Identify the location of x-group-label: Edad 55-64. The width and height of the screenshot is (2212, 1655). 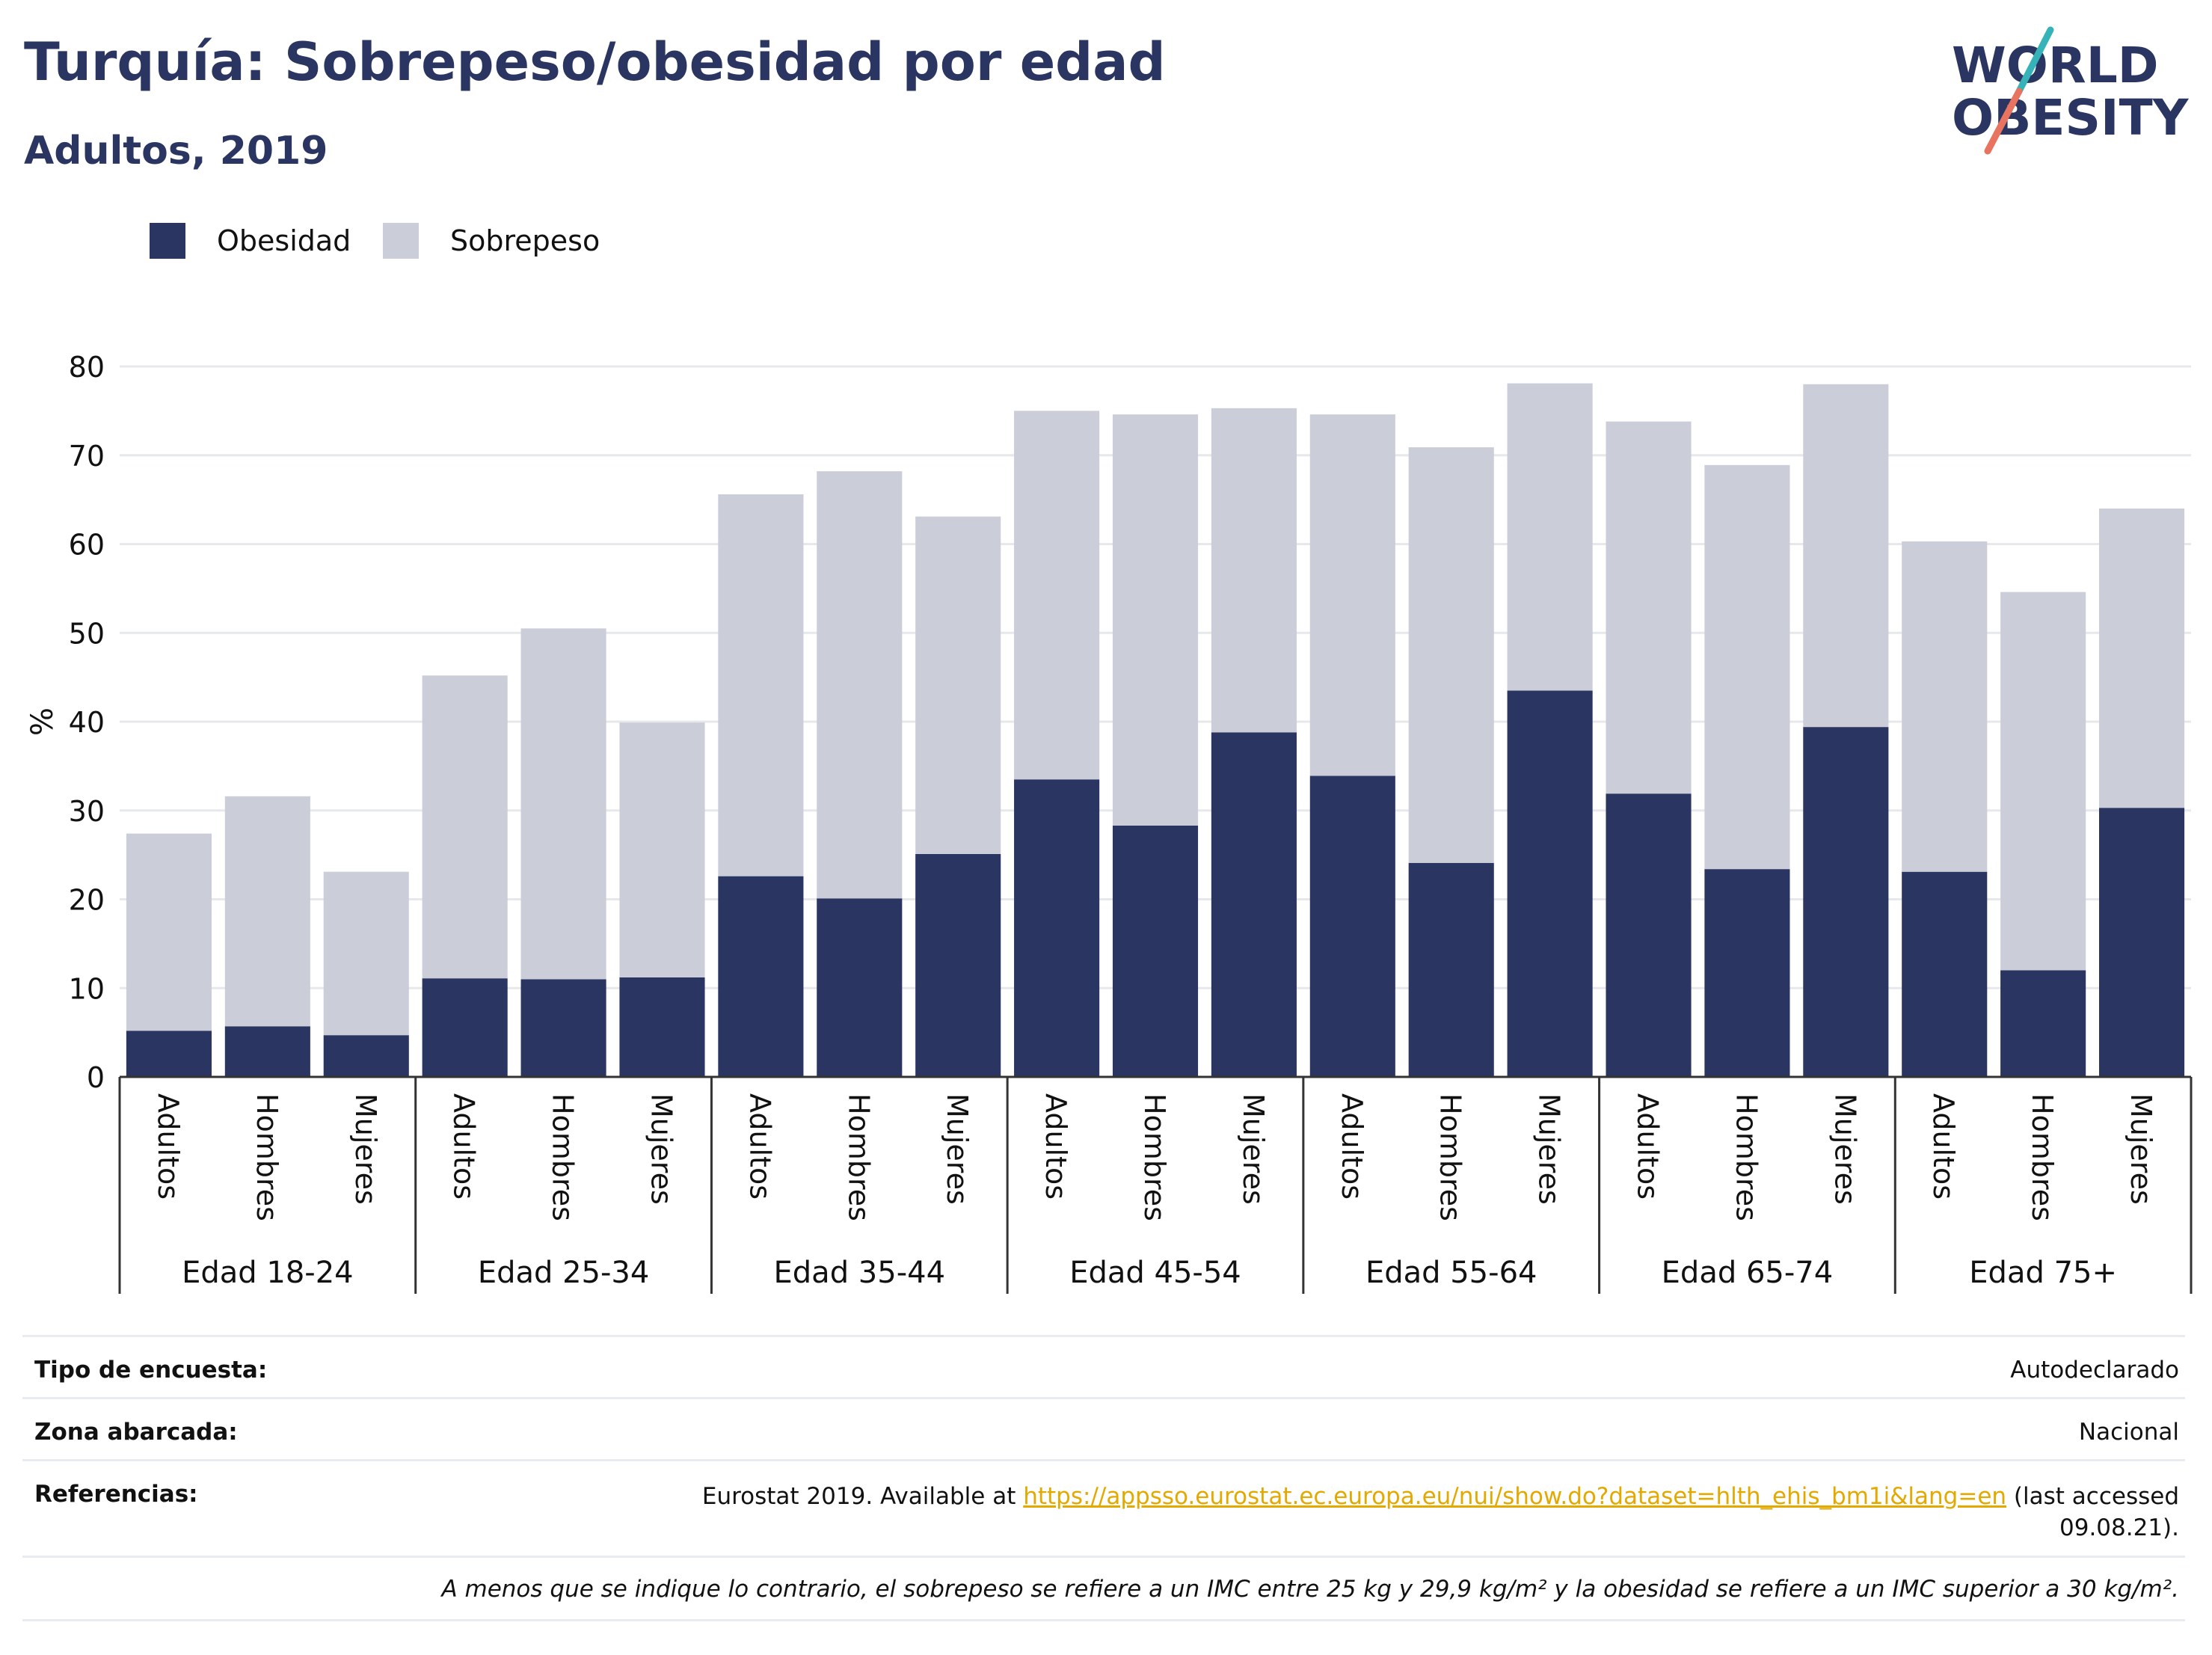
(1451, 1273).